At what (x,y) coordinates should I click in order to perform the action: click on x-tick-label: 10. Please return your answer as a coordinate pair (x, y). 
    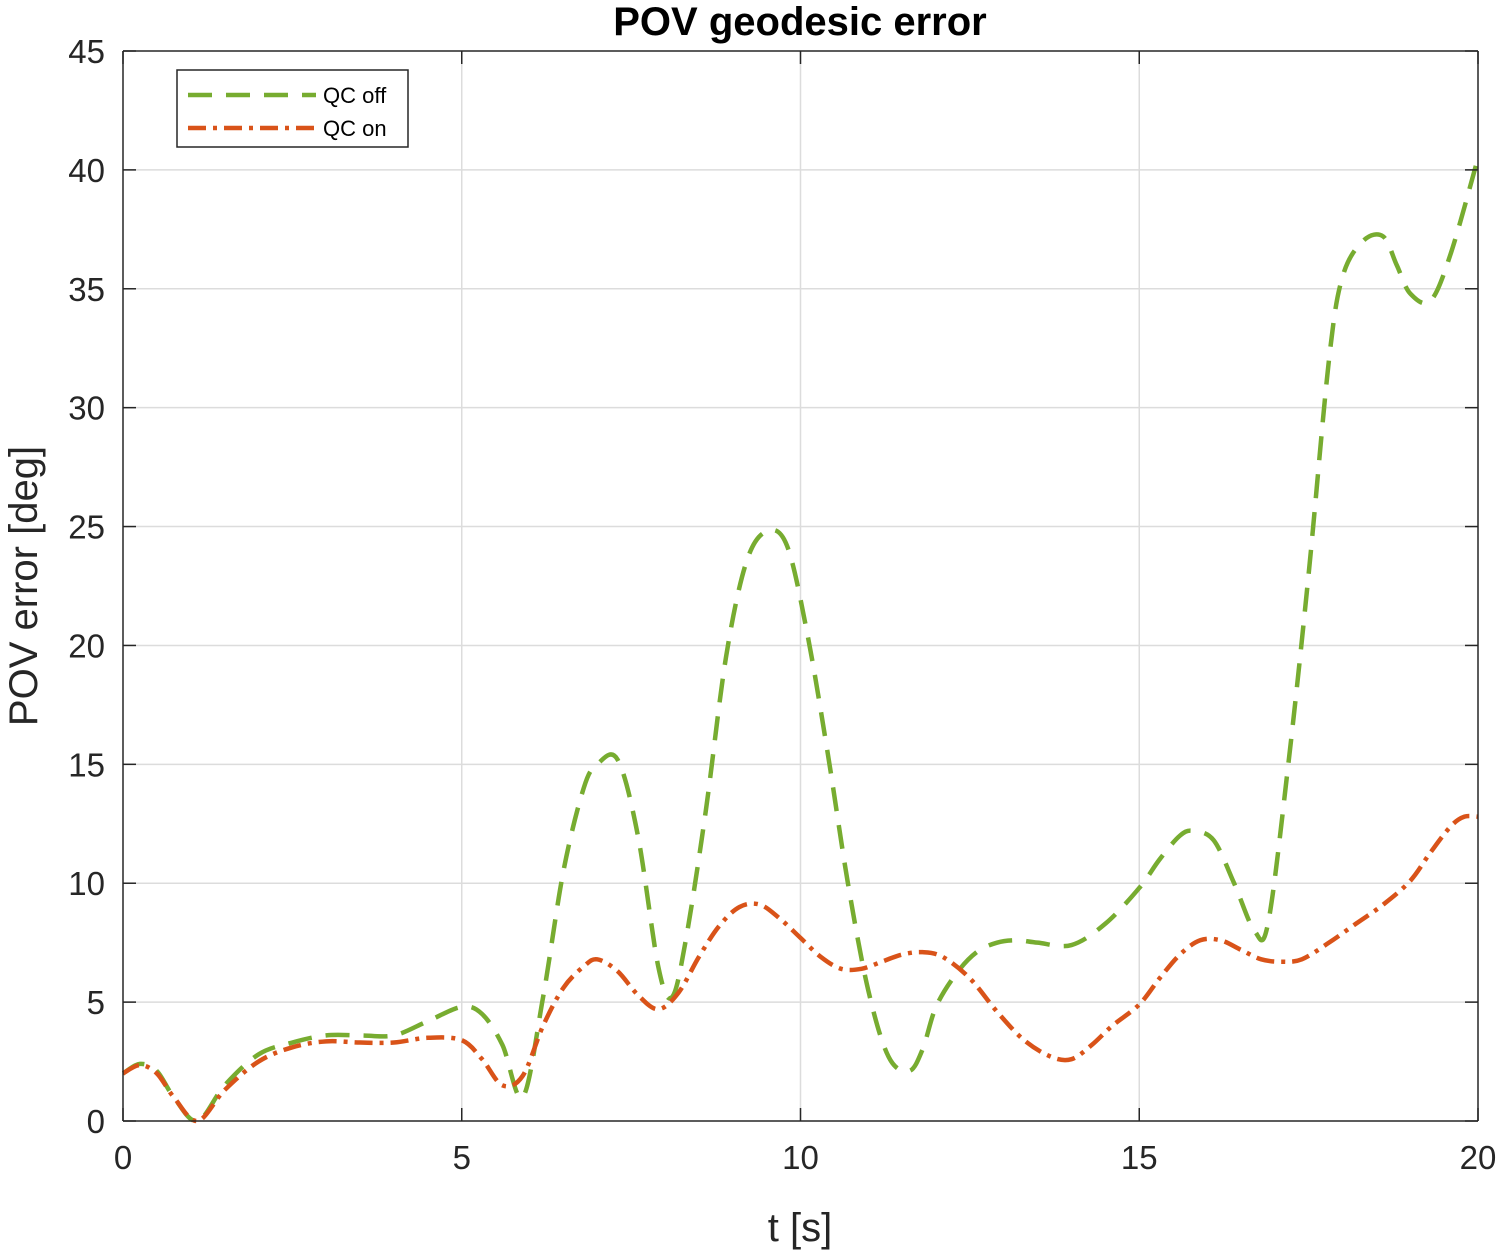
    Looking at the image, I should click on (800, 1157).